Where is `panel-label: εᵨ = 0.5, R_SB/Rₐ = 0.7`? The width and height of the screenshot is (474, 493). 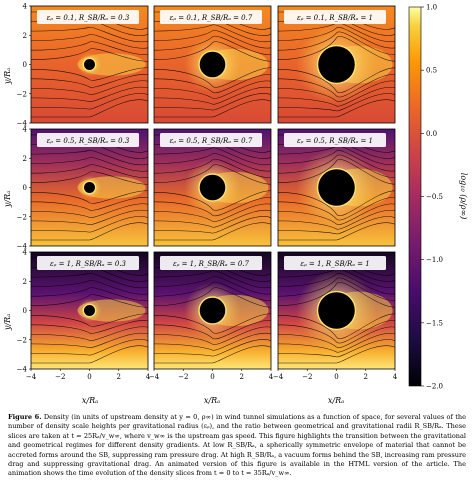 panel-label: εᵨ = 0.5, R_SB/Rₐ = 0.7 is located at coordinates (211, 141).